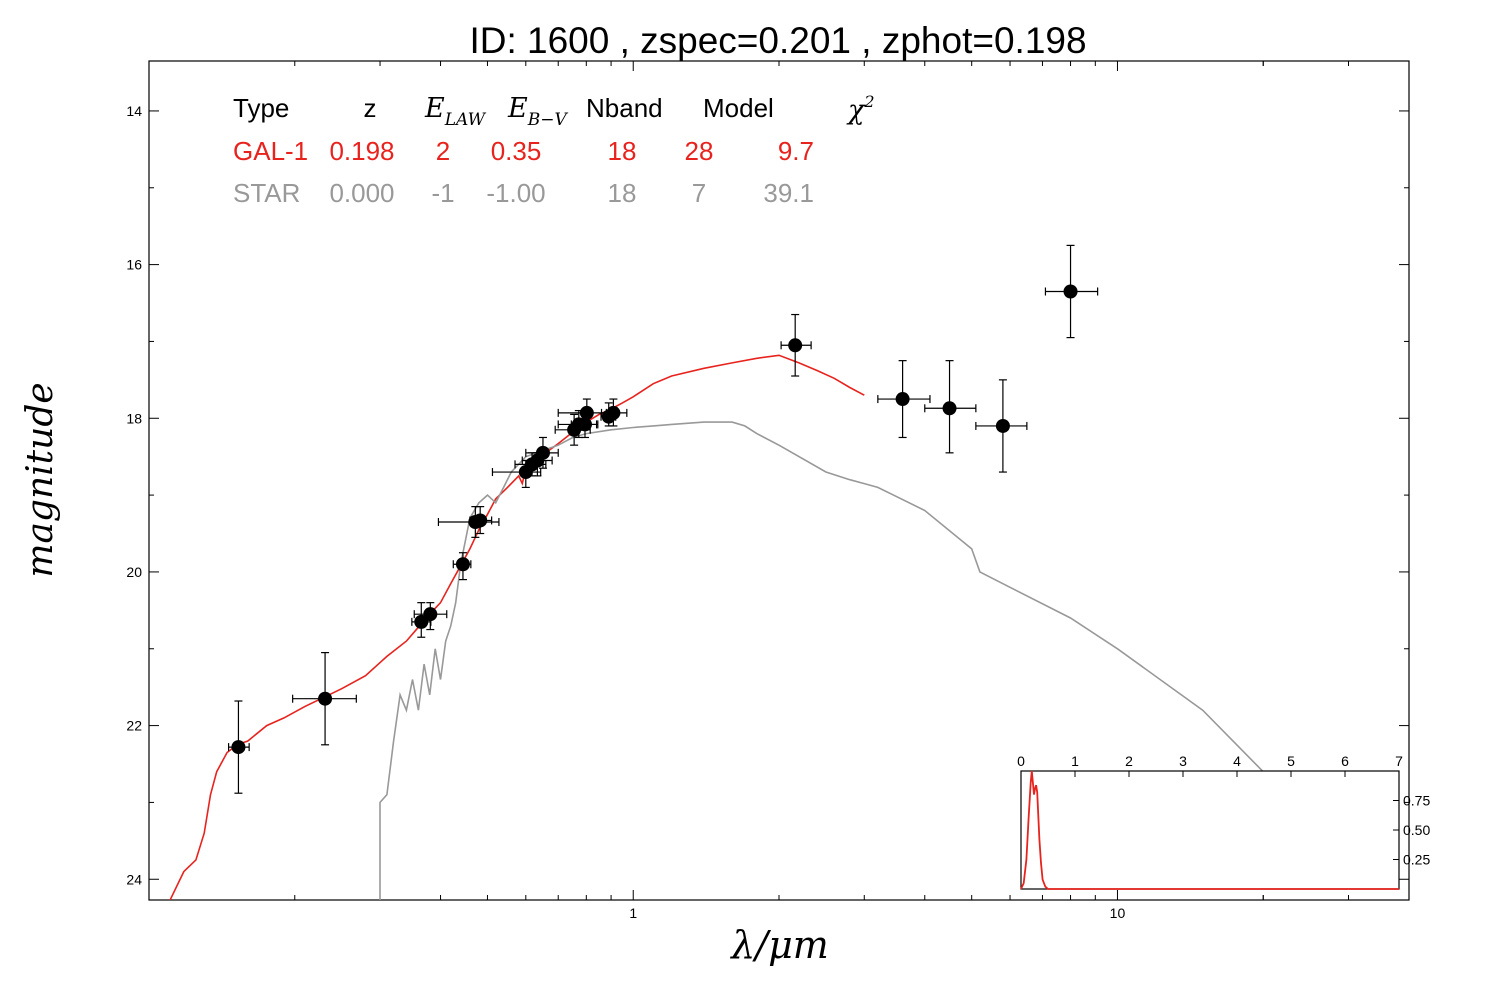 The height and width of the screenshot is (1000, 1500). What do you see at coordinates (517, 108) in the screenshot?
I see `legend-header-ebv-main: E` at bounding box center [517, 108].